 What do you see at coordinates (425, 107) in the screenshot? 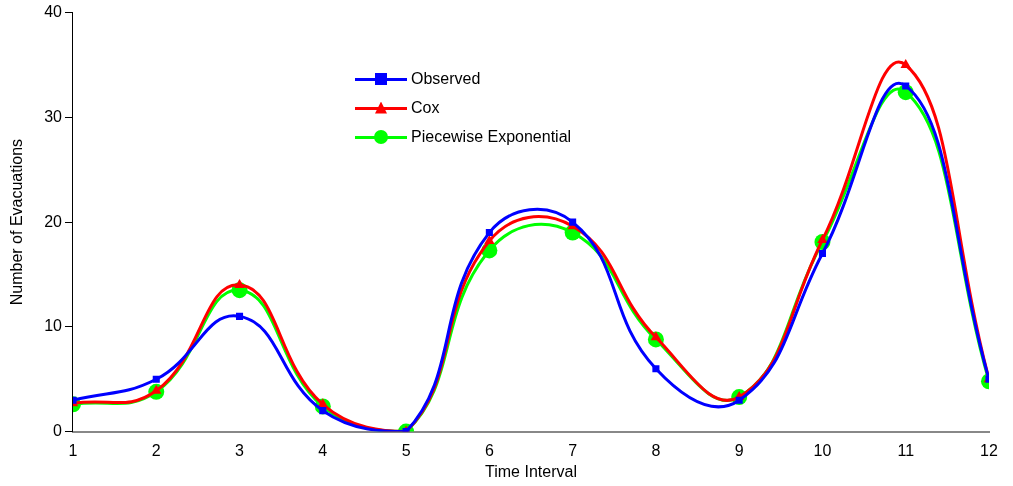
I see `legend-label: Cox` at bounding box center [425, 107].